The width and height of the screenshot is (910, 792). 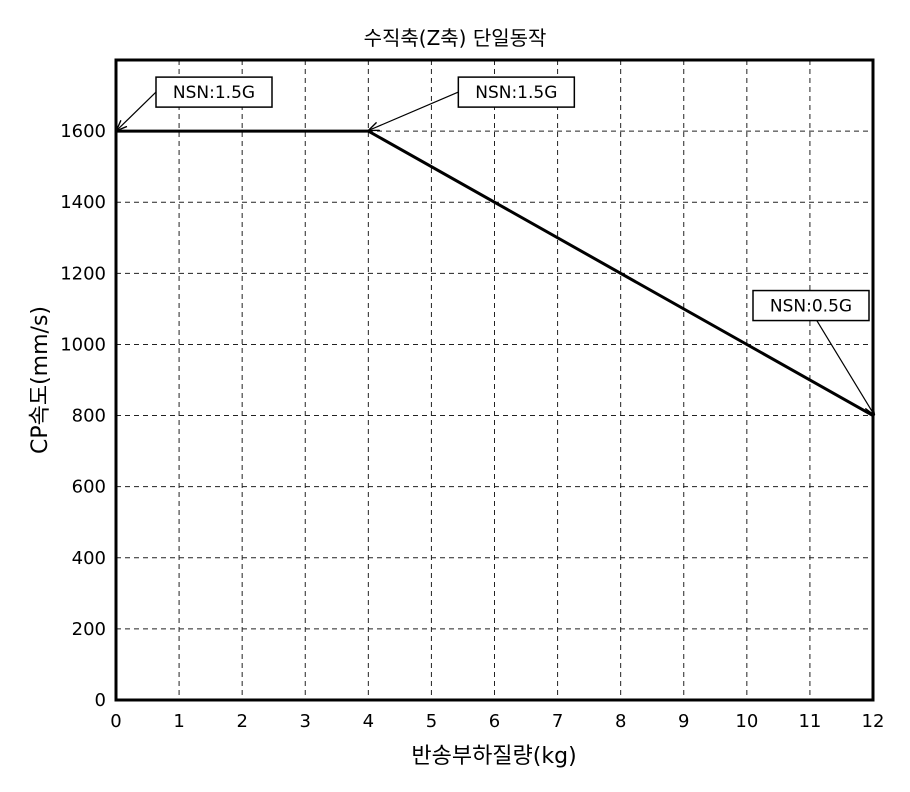 What do you see at coordinates (83, 131) in the screenshot?
I see `y-tick-label: 1600` at bounding box center [83, 131].